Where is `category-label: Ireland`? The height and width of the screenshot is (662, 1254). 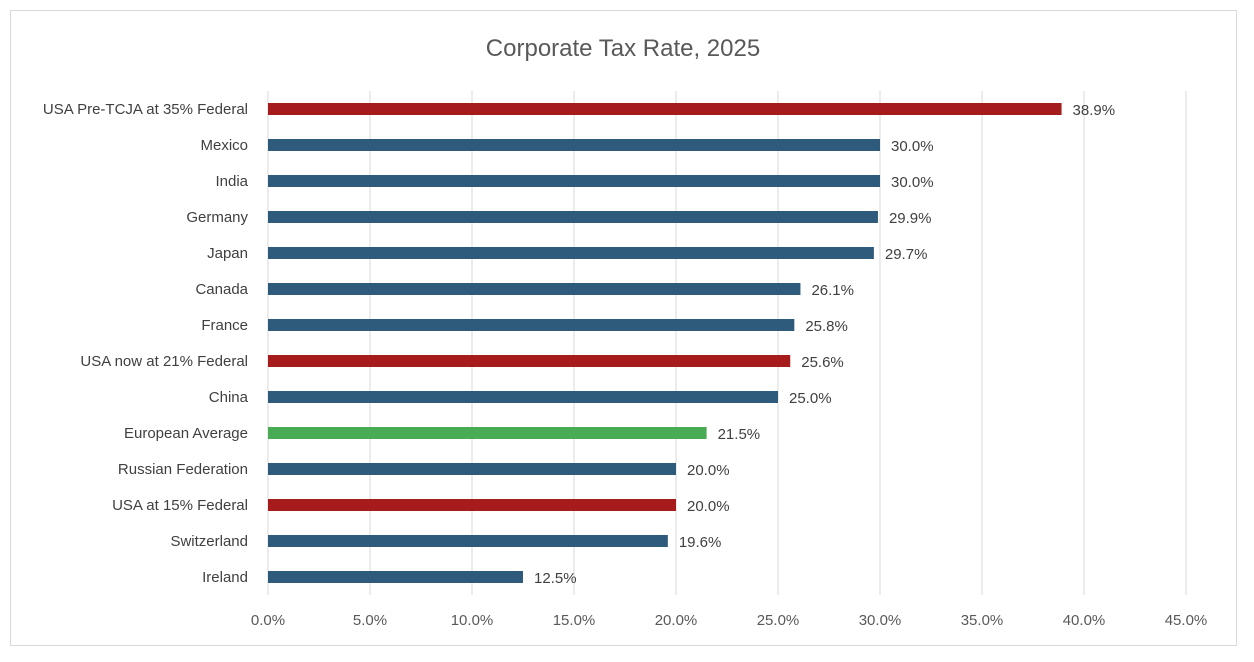
category-label: Ireland is located at coordinates (225, 577).